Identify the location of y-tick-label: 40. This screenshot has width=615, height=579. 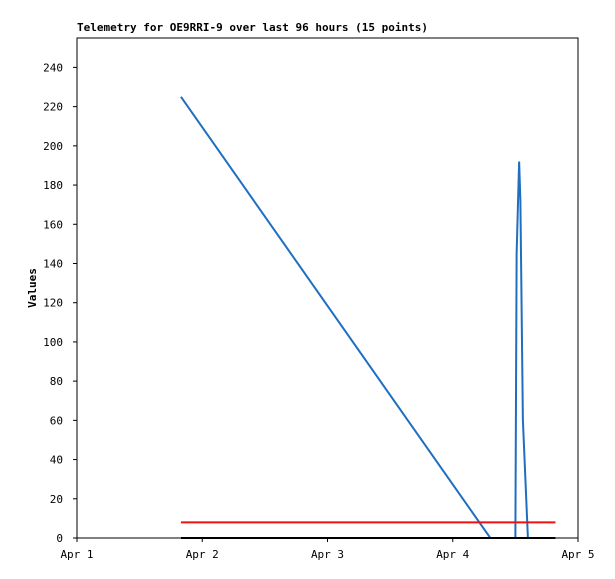
(56, 460).